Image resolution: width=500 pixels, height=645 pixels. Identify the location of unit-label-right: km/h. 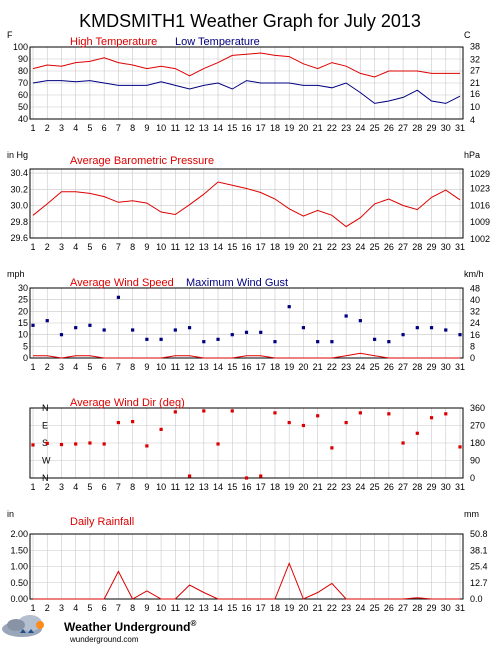
(474, 274).